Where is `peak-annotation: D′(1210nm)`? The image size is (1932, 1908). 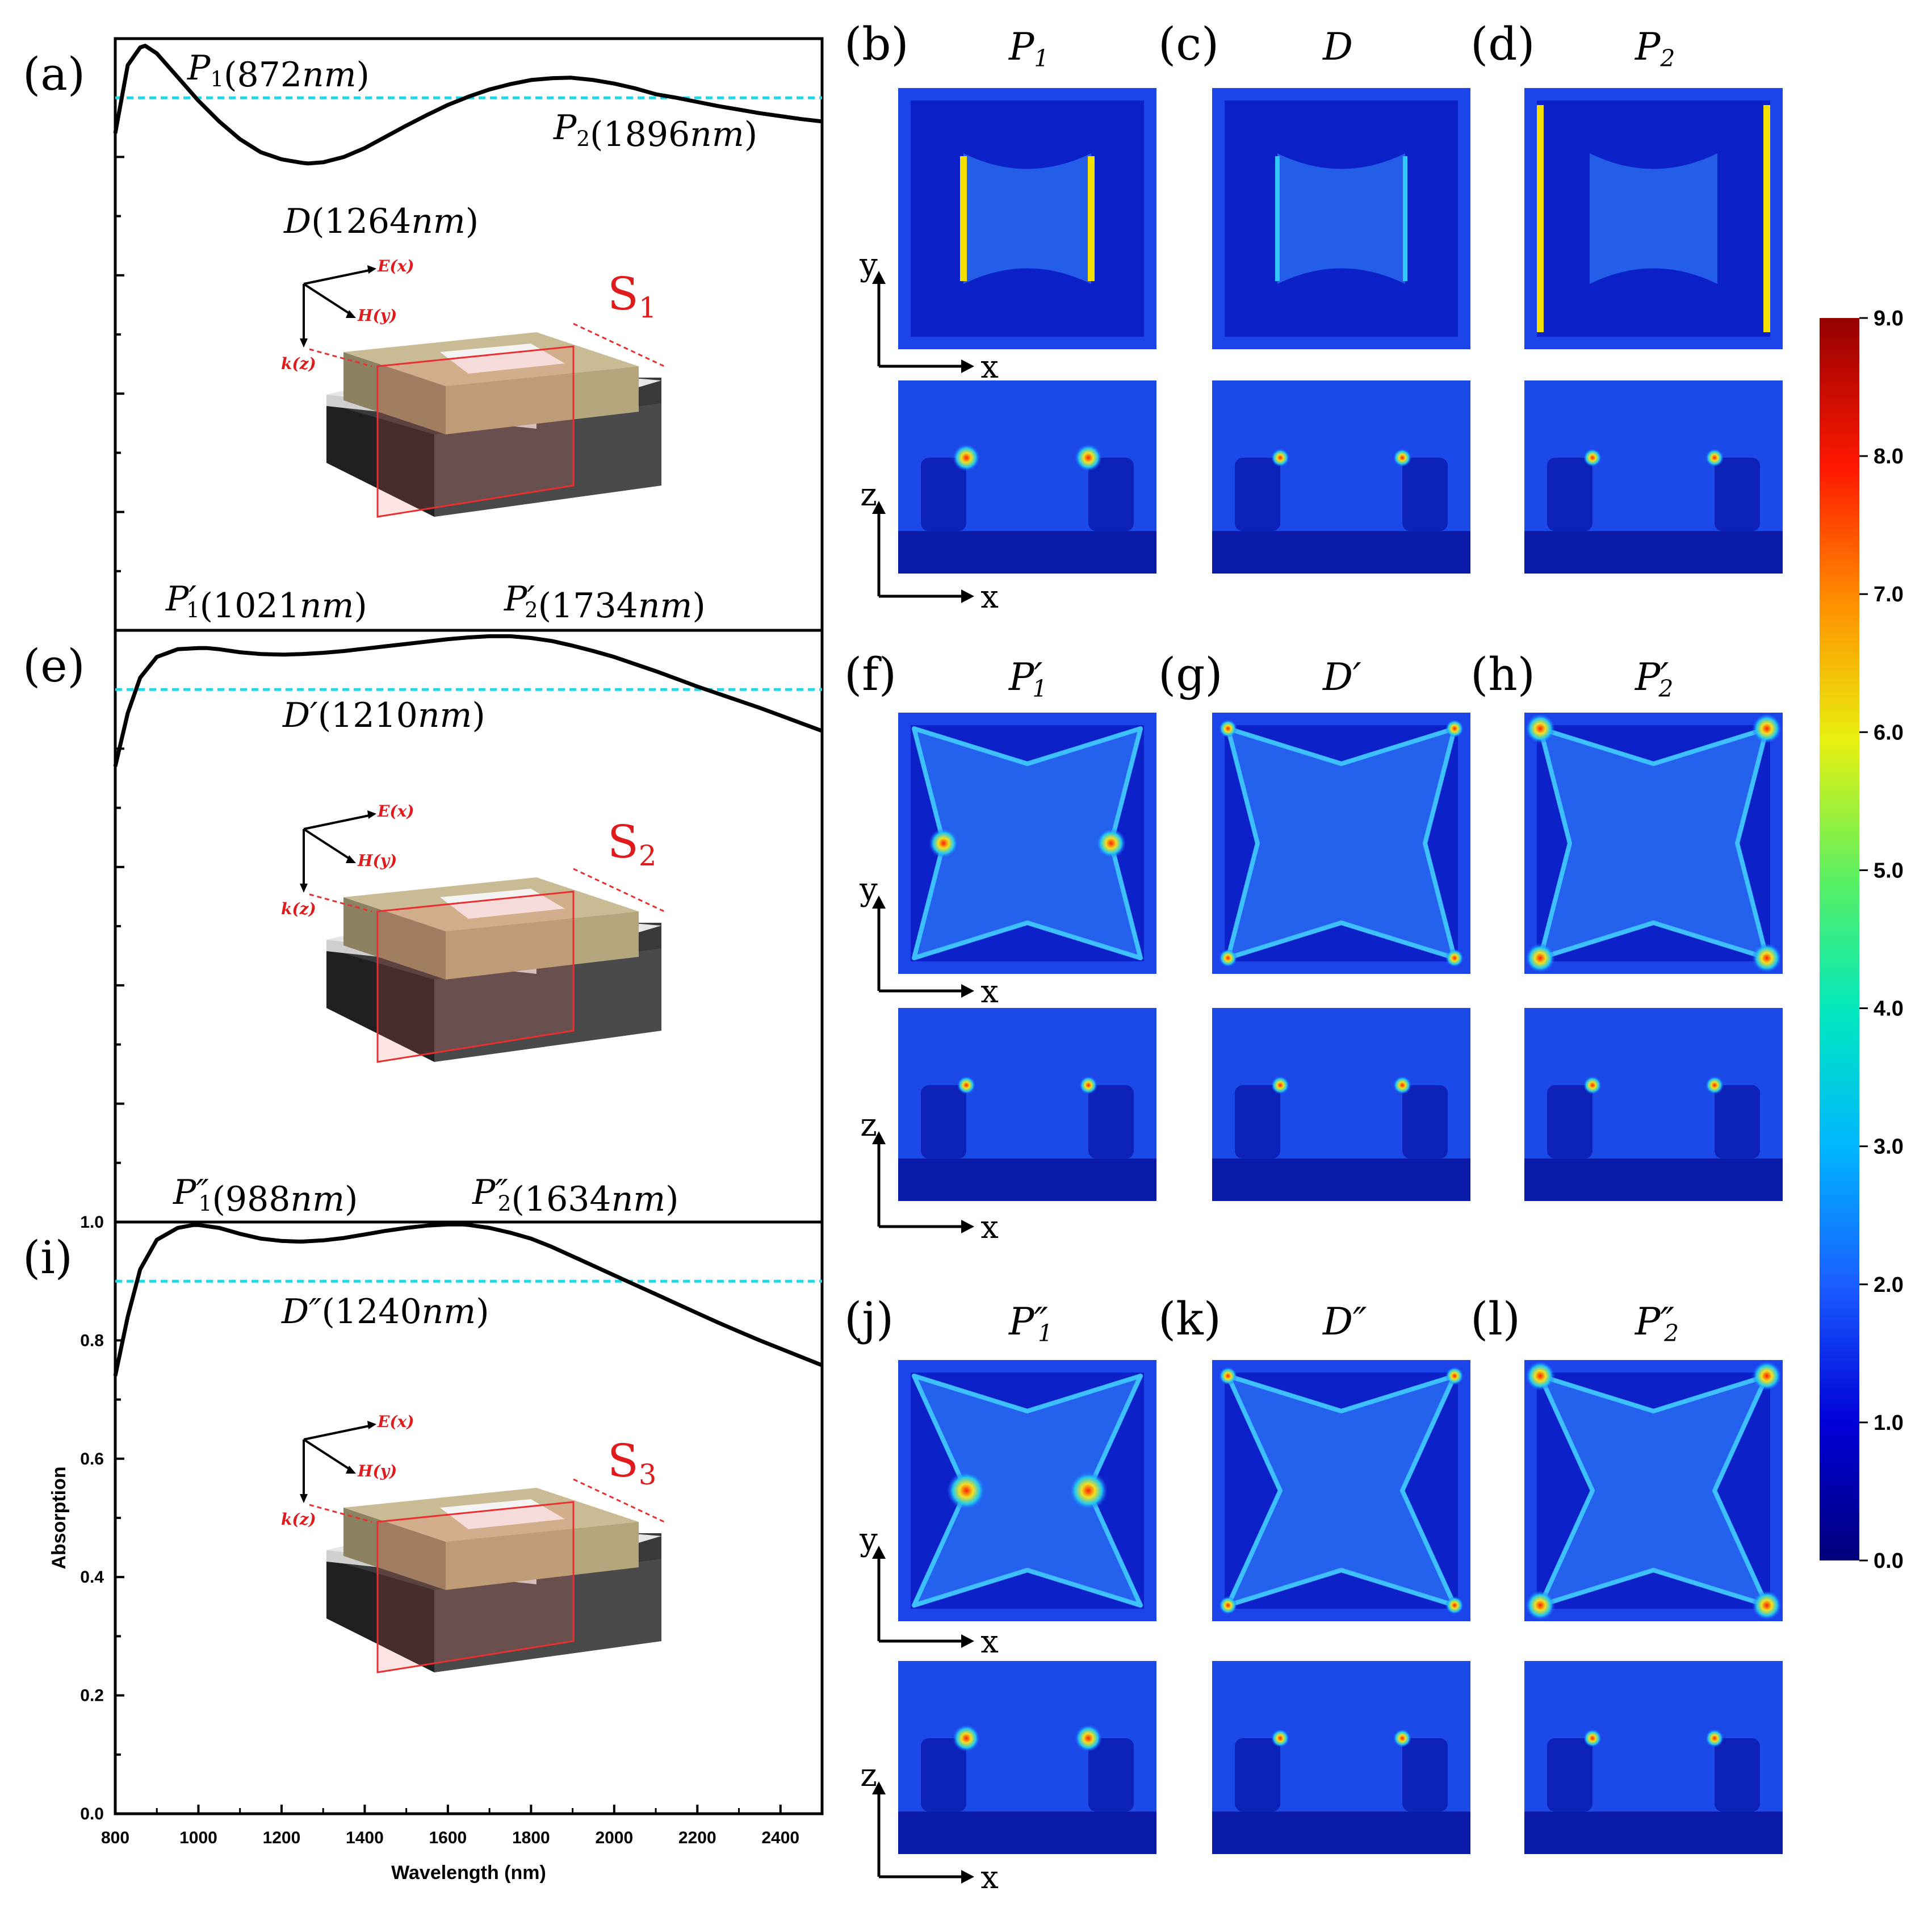
peak-annotation: D′(1210nm) is located at coordinates (383, 715).